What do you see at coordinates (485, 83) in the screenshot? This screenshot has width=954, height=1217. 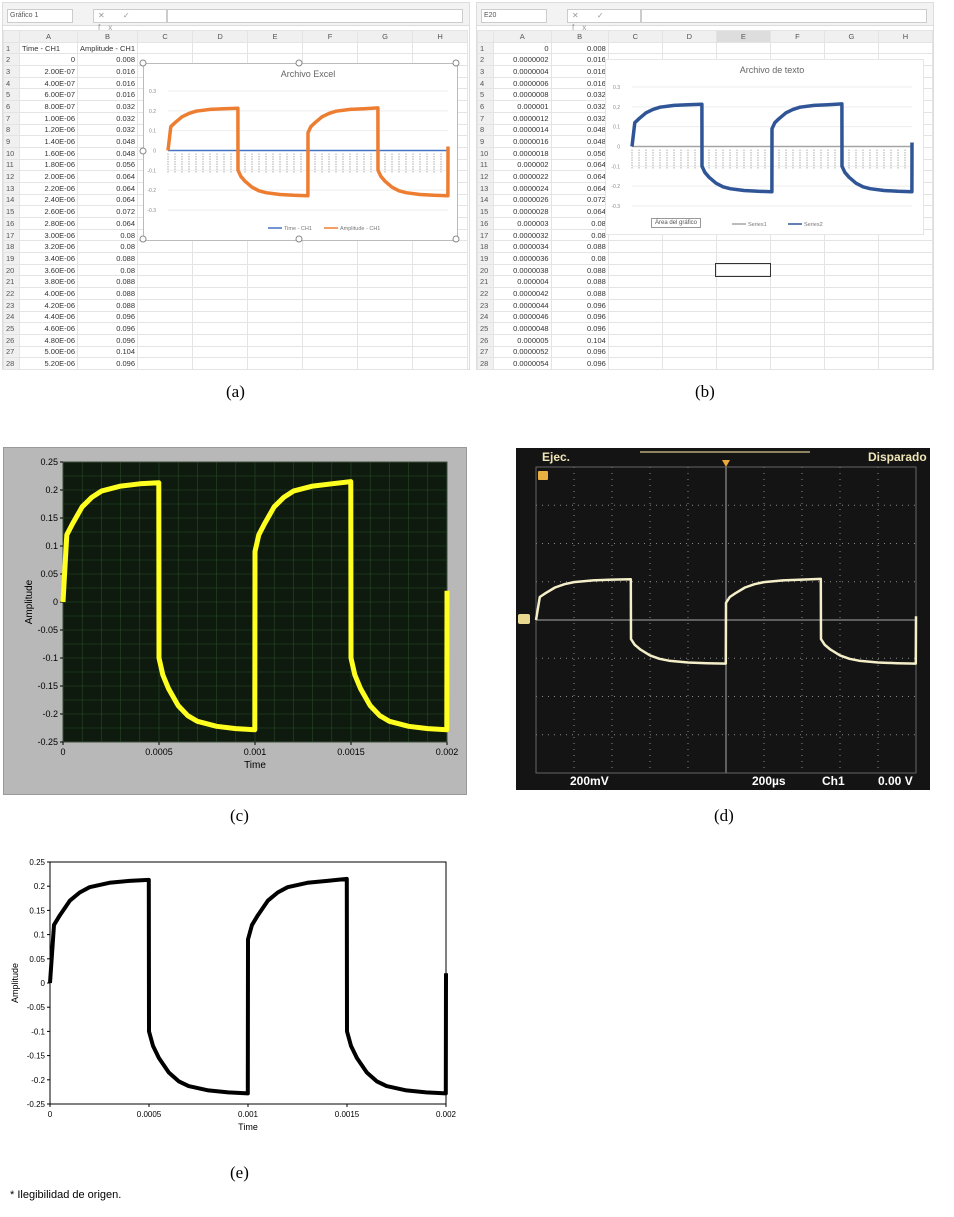 I see `row-number: 4` at bounding box center [485, 83].